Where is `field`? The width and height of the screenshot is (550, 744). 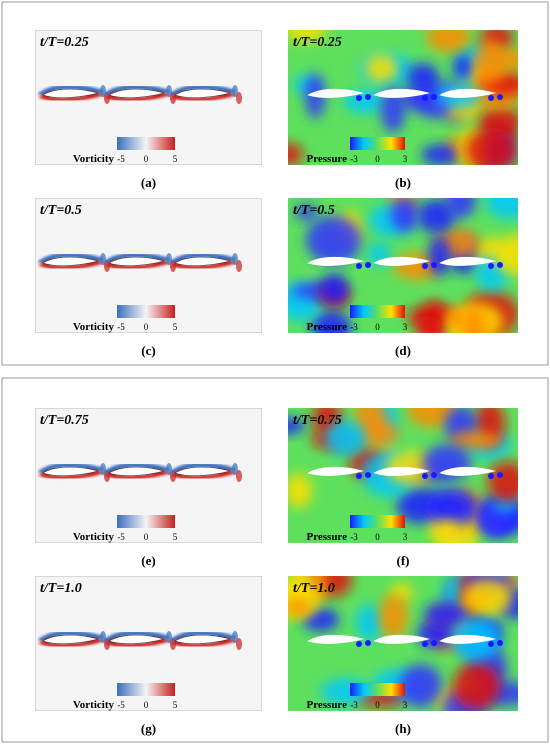 field is located at coordinates (403, 475).